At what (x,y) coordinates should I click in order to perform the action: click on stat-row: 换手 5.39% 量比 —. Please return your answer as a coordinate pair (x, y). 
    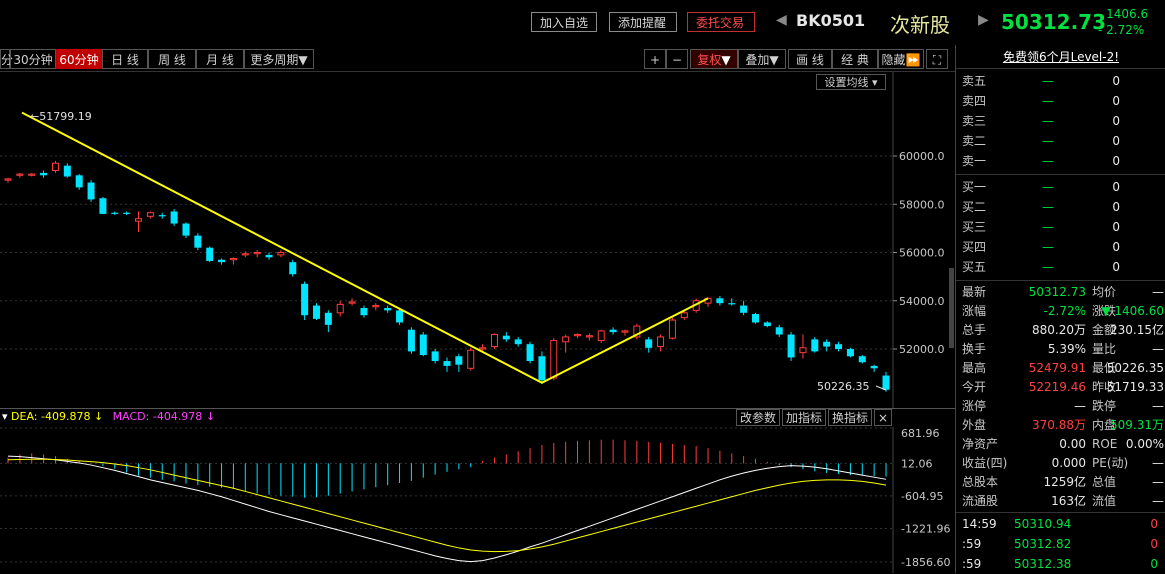
    Looking at the image, I should click on (1060, 349).